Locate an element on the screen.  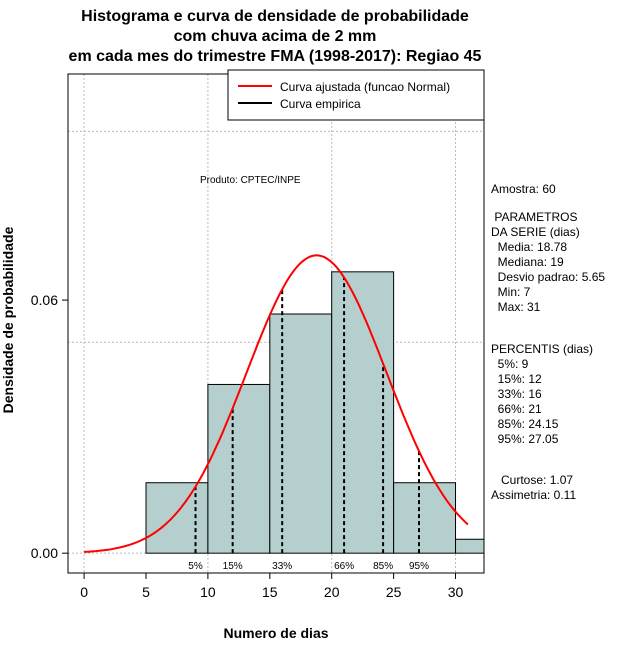
stats-line: Amostra: 60 is located at coordinates (523, 189).